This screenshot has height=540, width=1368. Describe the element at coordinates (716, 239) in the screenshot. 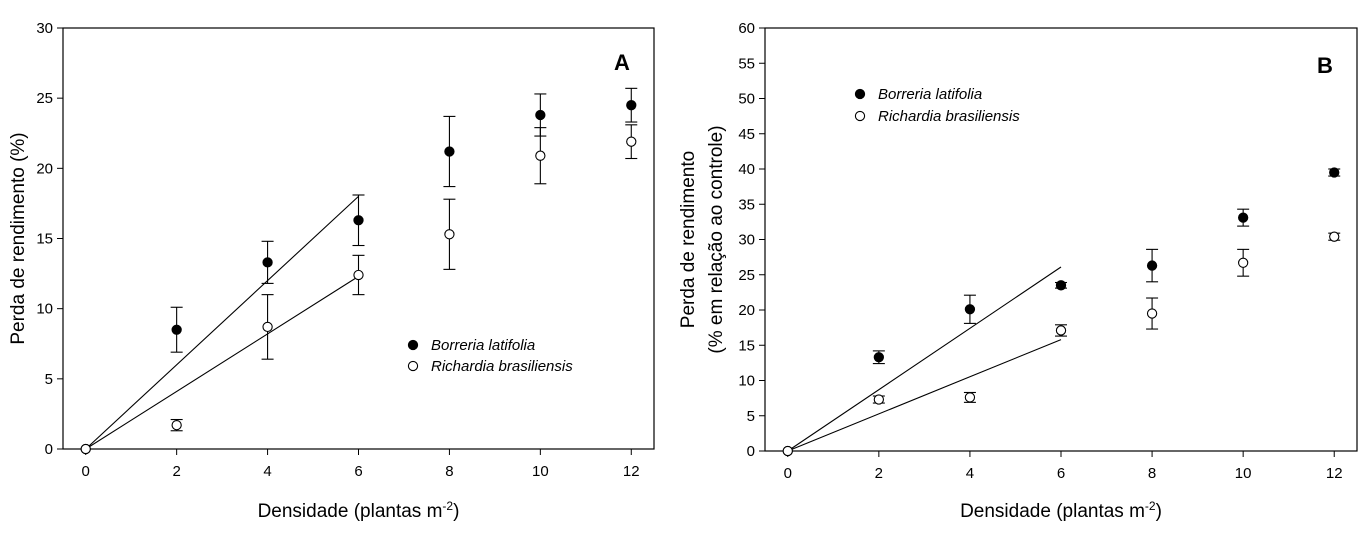

I see `y-axis-title: (% em relação ao controle)` at that location.